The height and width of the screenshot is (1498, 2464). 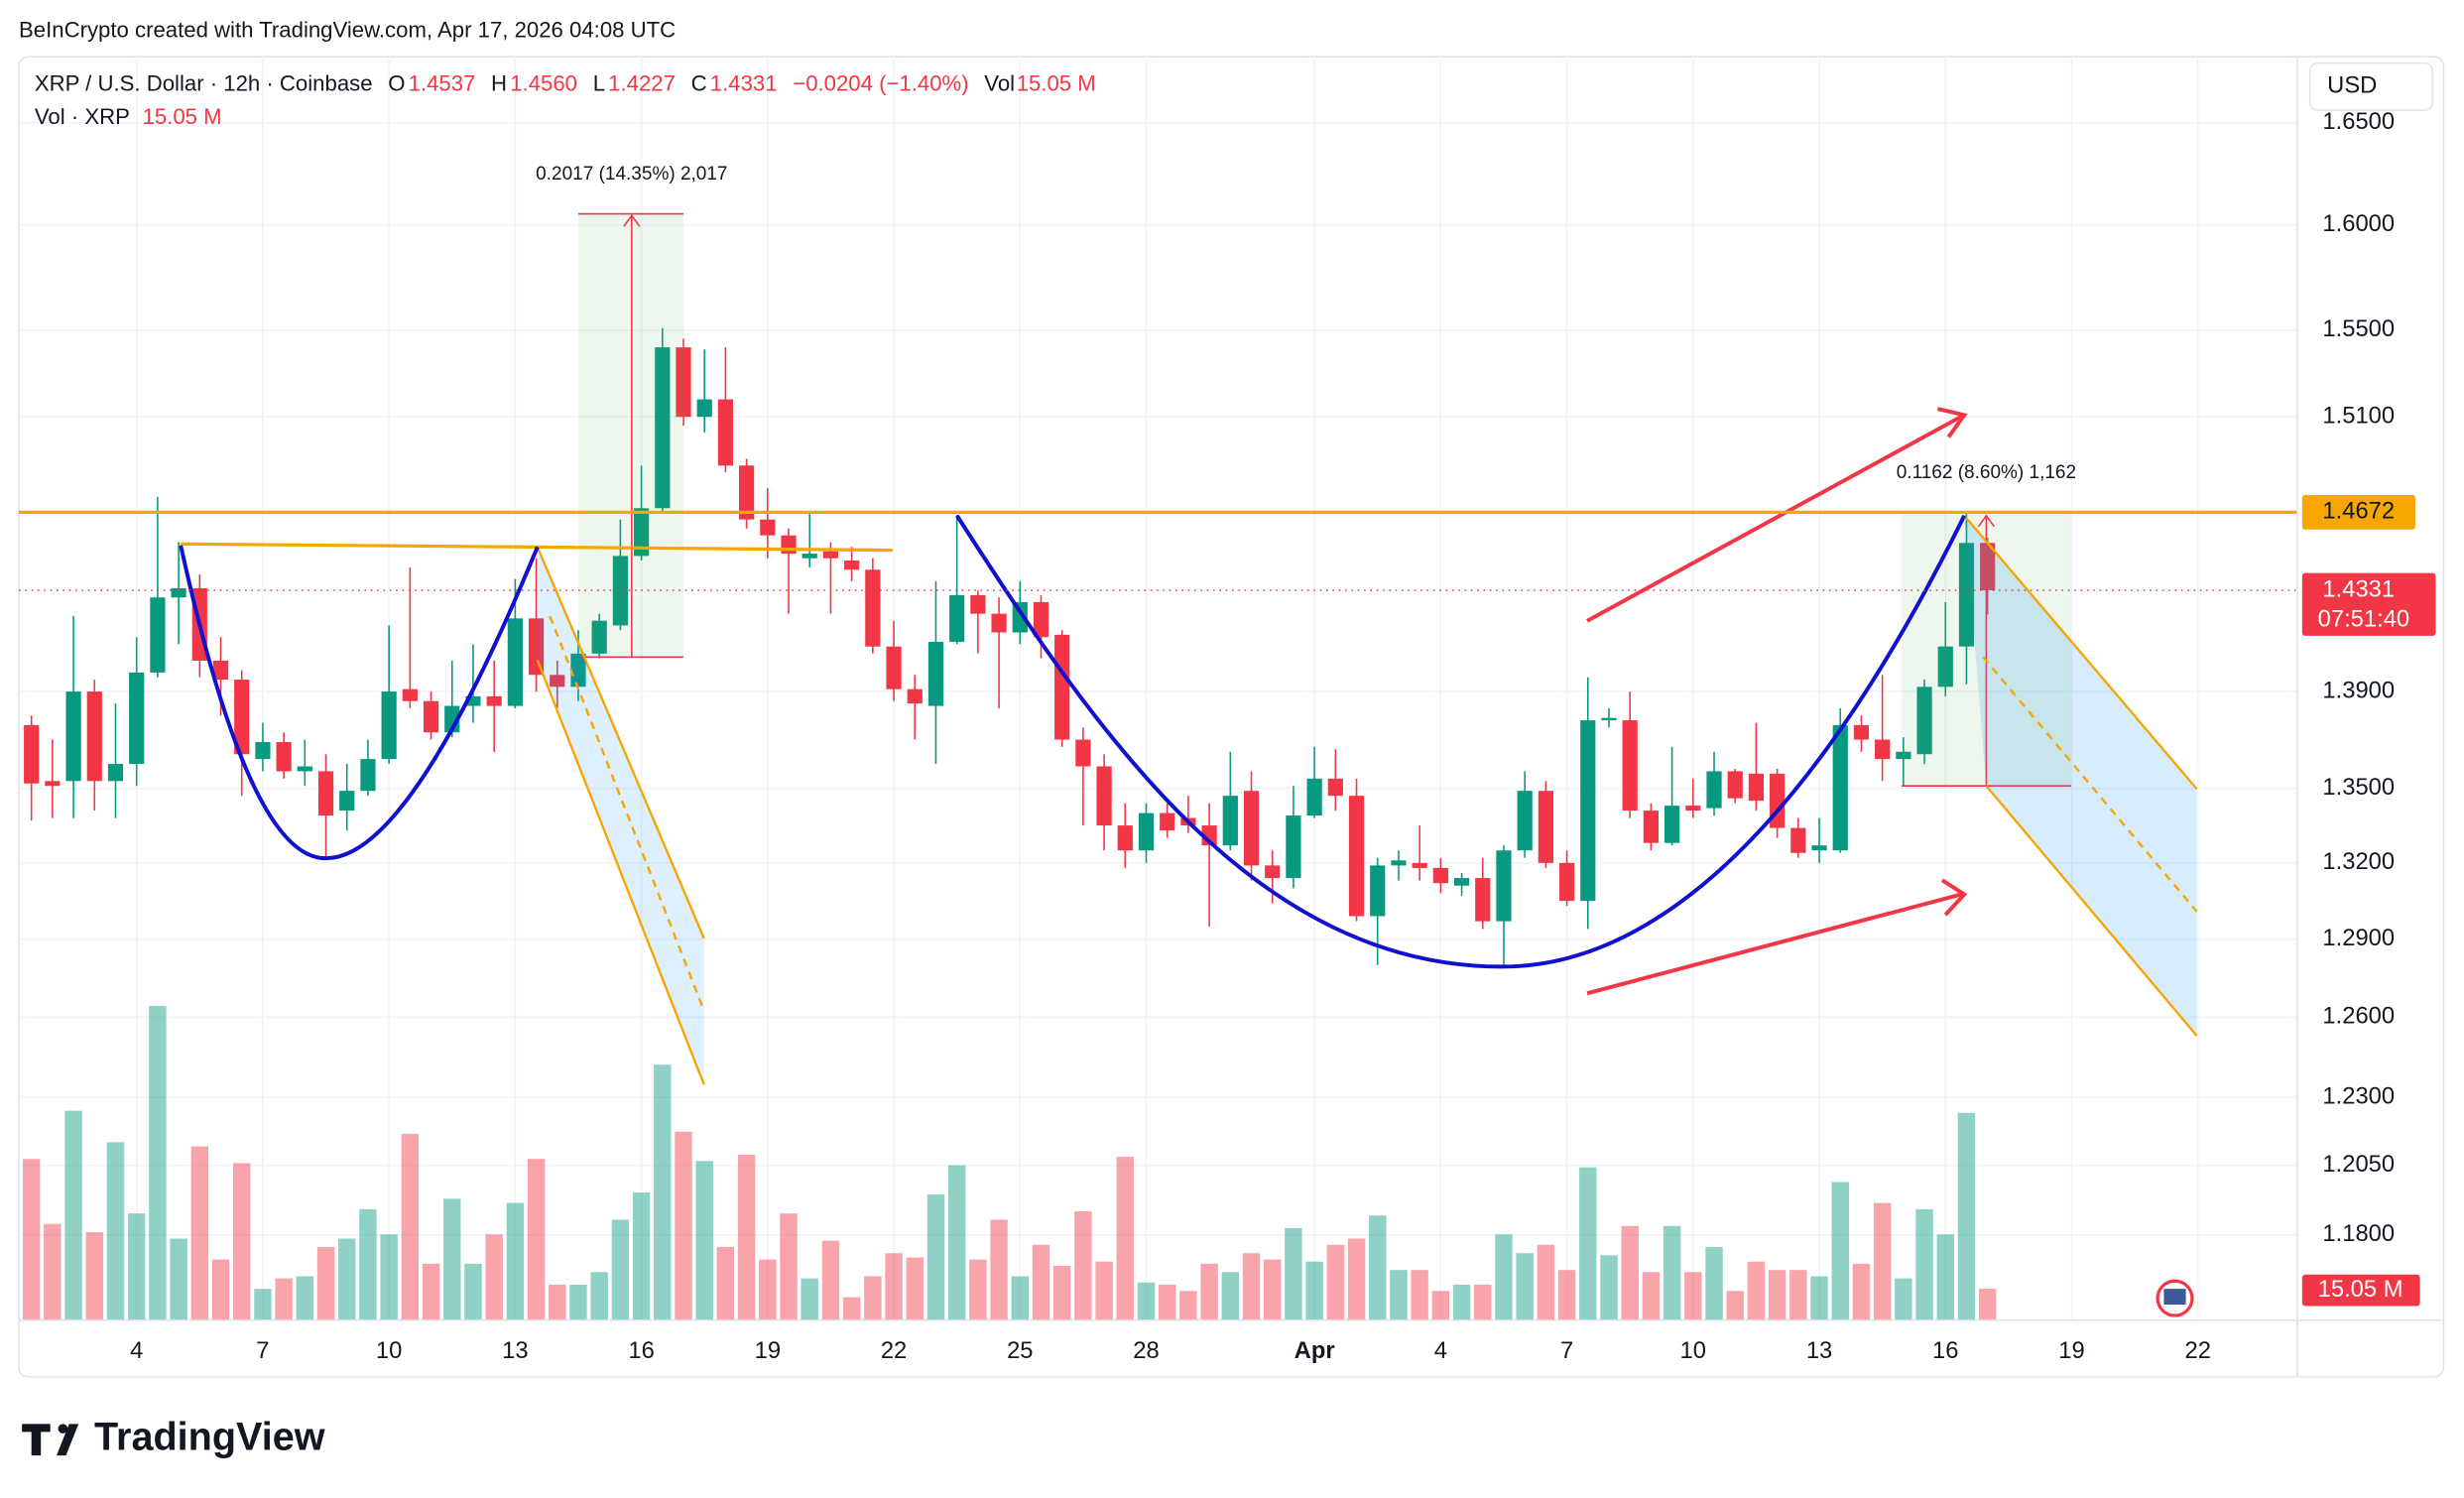 I want to click on y-tick-label: 1.1800, so click(x=2359, y=1234).